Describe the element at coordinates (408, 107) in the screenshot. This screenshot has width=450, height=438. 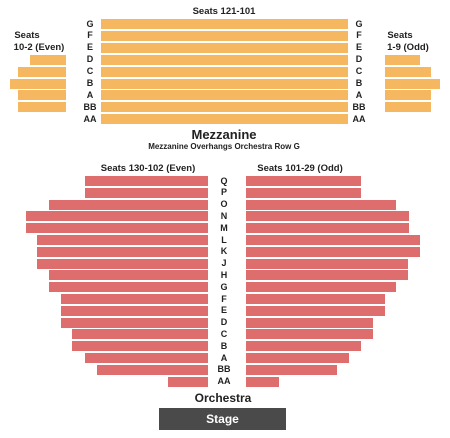
I see `mezzanine-row-bb-right` at that location.